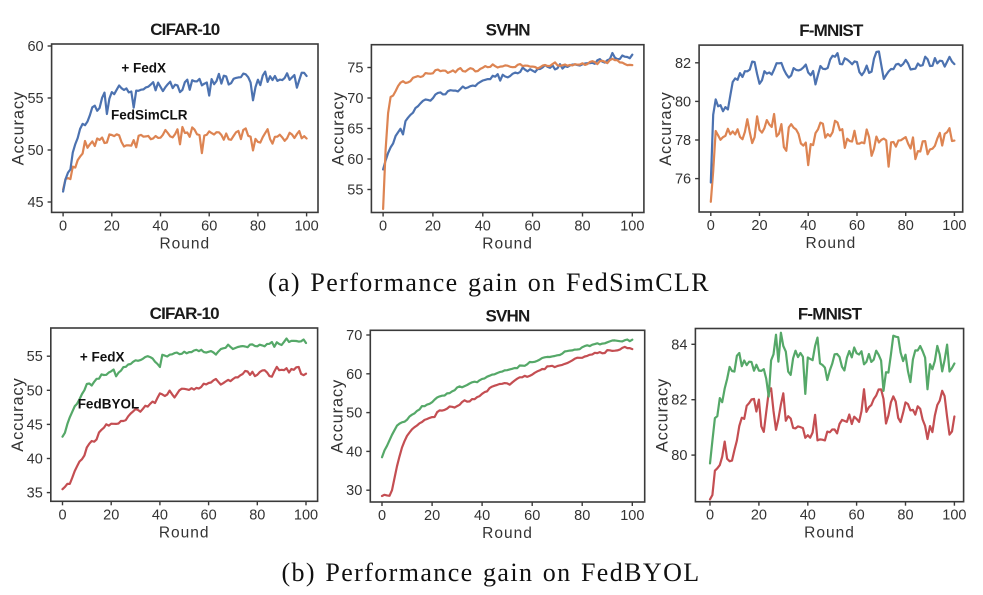  What do you see at coordinates (109, 404) in the screenshot?
I see `svg-text: FedBYOL` at bounding box center [109, 404].